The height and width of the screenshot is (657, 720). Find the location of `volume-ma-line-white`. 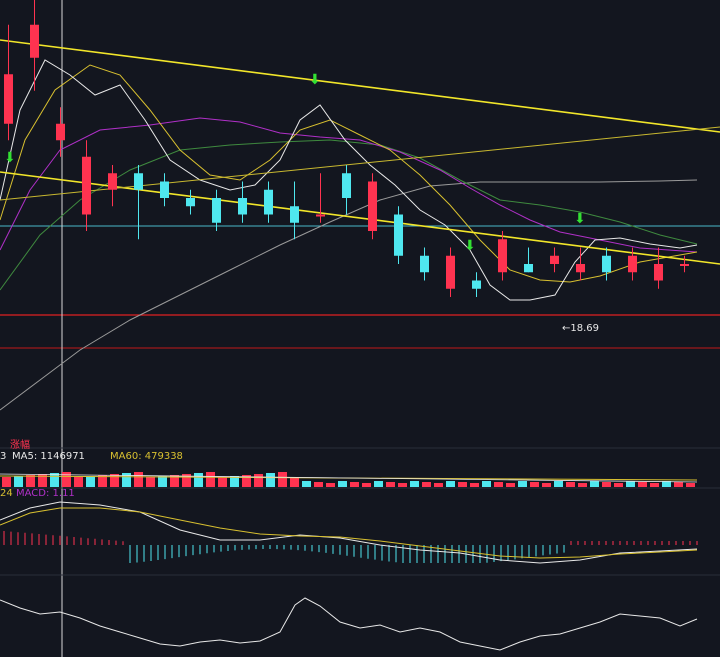

volume-ma-line-white is located at coordinates (349, 478).